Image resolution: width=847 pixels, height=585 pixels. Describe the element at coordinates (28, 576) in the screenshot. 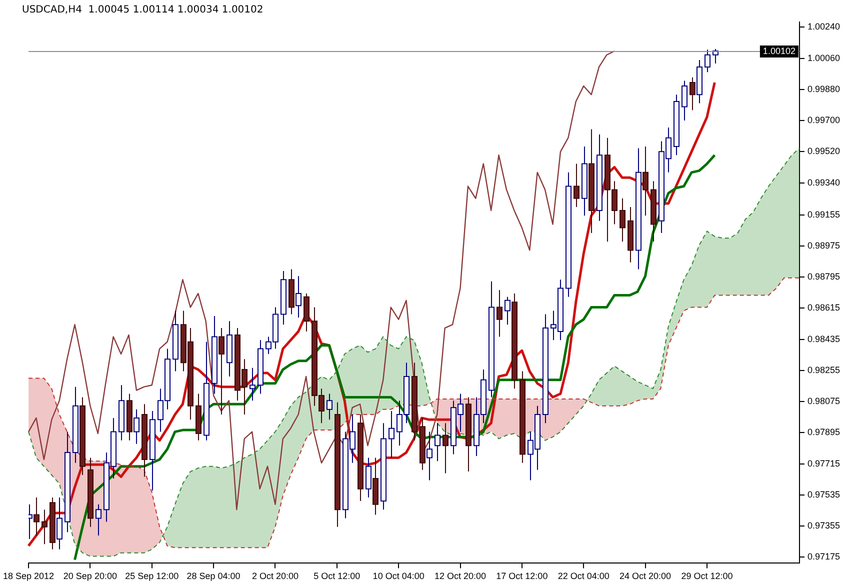

I see `x-tick-label: 18 Sep 2012` at that location.